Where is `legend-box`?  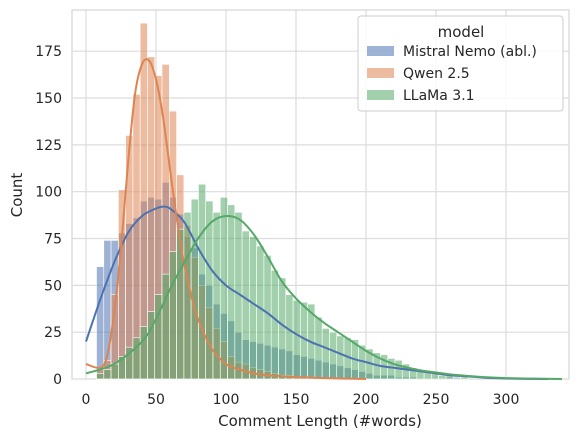
legend-box is located at coordinates (460, 63).